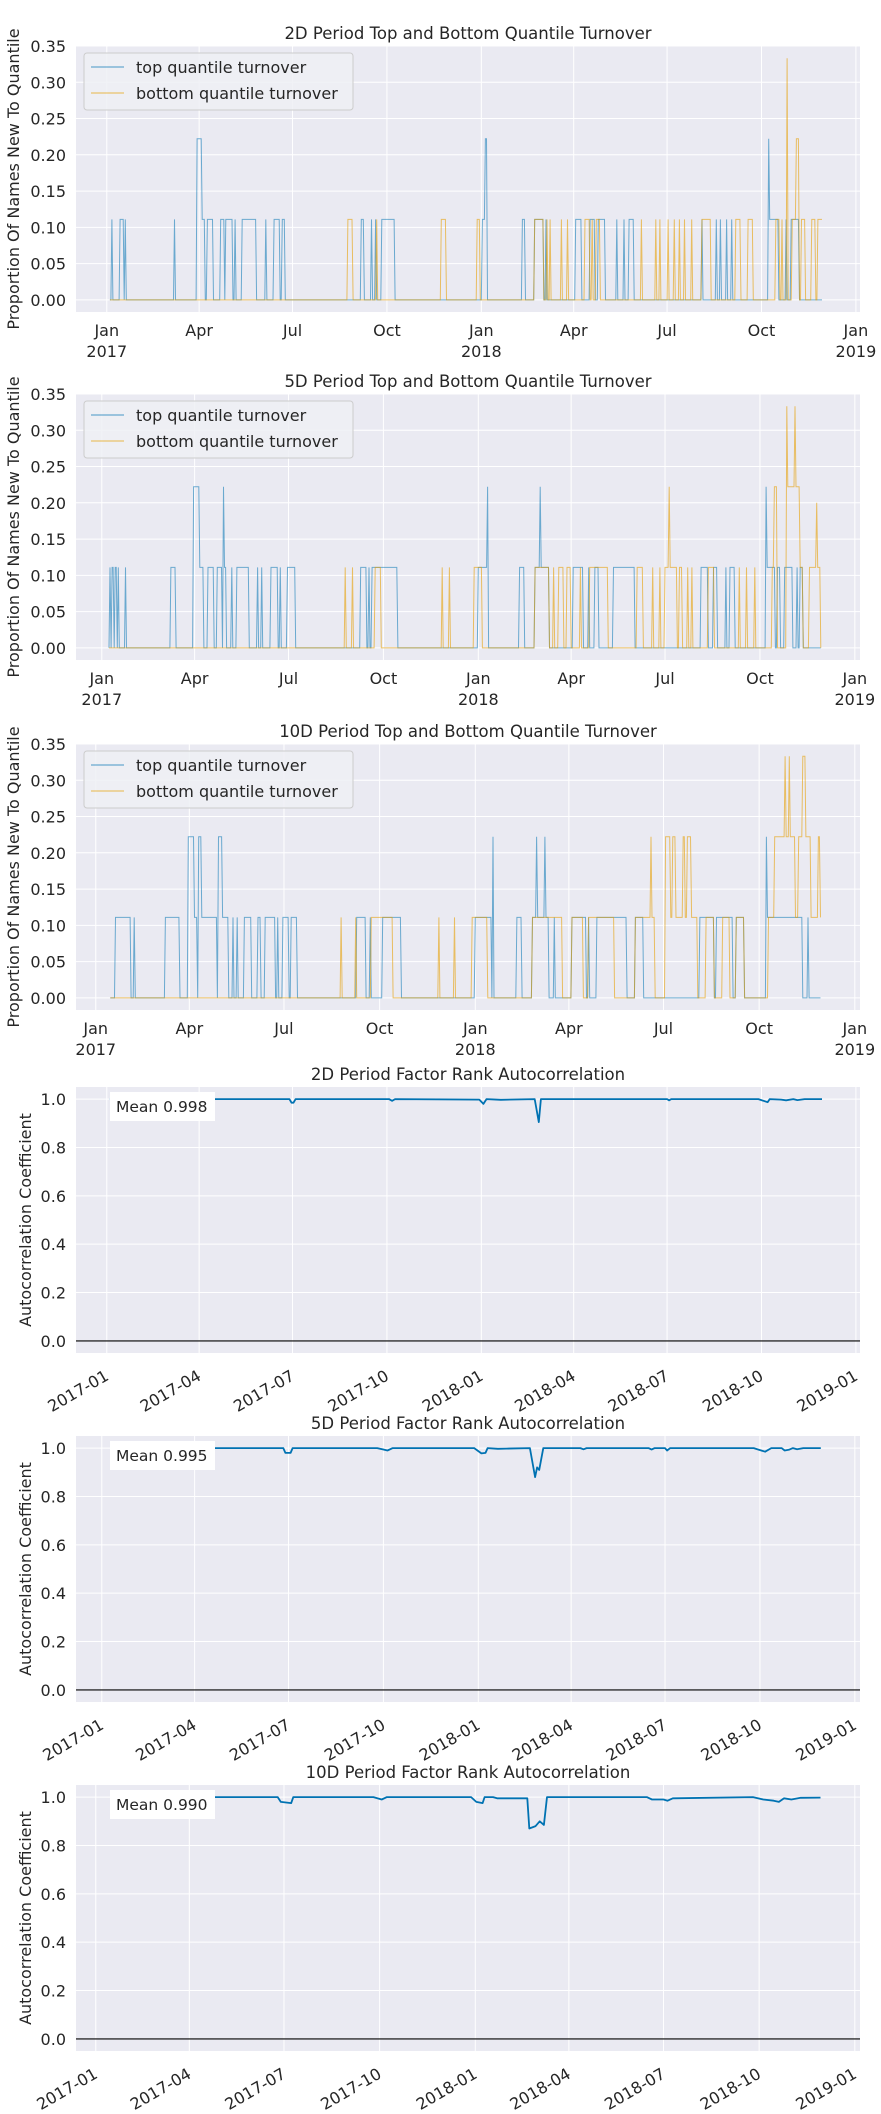 Image resolution: width=881 pixels, height=2114 pixels. Describe the element at coordinates (468, 1074) in the screenshot. I see `chart-title: 2D Period Factor Rank Autocorrelation` at that location.